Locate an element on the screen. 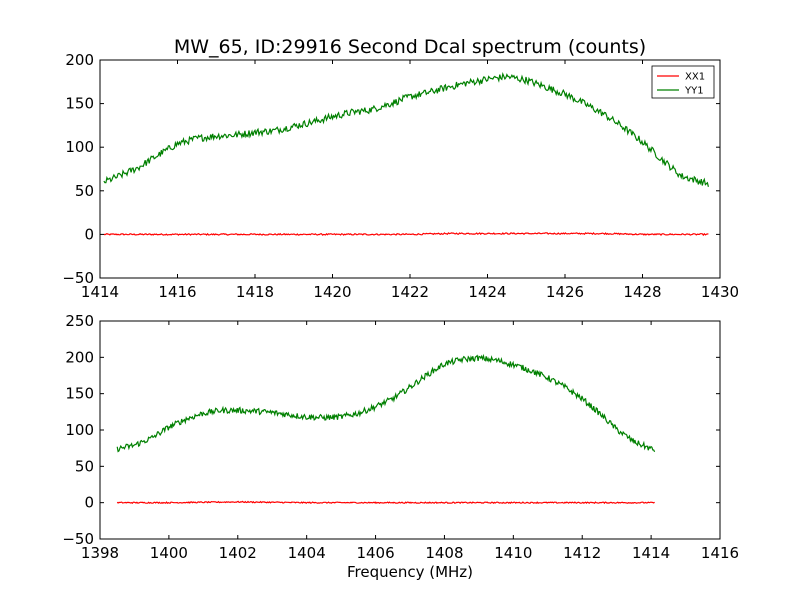 The height and width of the screenshot is (600, 800). legend-label-xx1: XX1 is located at coordinates (695, 77).